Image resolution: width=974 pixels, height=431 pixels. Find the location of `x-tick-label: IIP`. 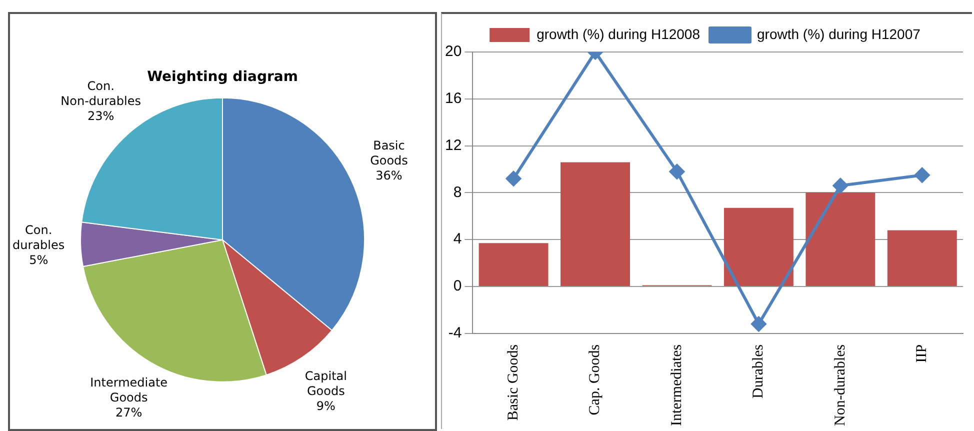

x-tick-label: IIP is located at coordinates (922, 353).